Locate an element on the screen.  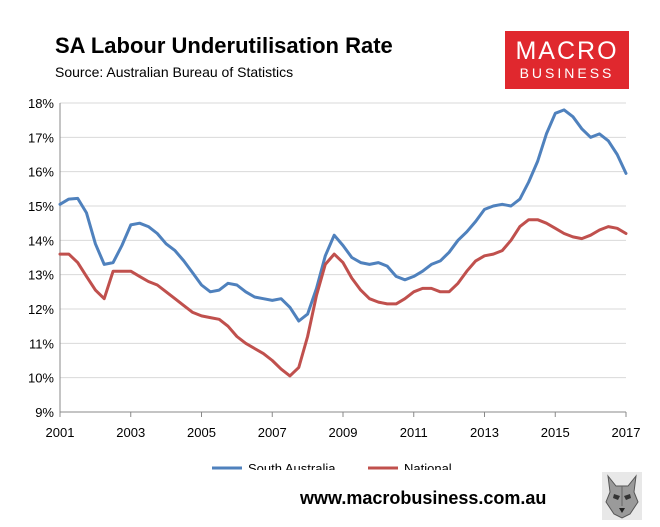
y-tick-label: 16% is located at coordinates (41, 172).